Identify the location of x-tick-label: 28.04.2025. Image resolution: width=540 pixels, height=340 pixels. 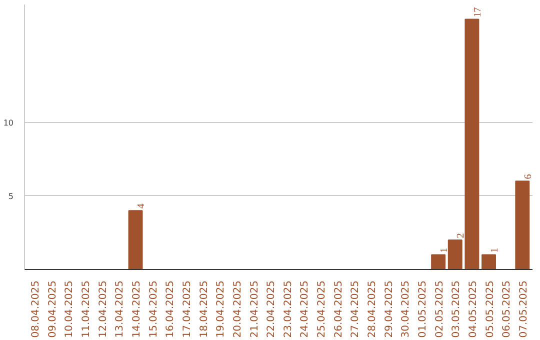
(372, 309).